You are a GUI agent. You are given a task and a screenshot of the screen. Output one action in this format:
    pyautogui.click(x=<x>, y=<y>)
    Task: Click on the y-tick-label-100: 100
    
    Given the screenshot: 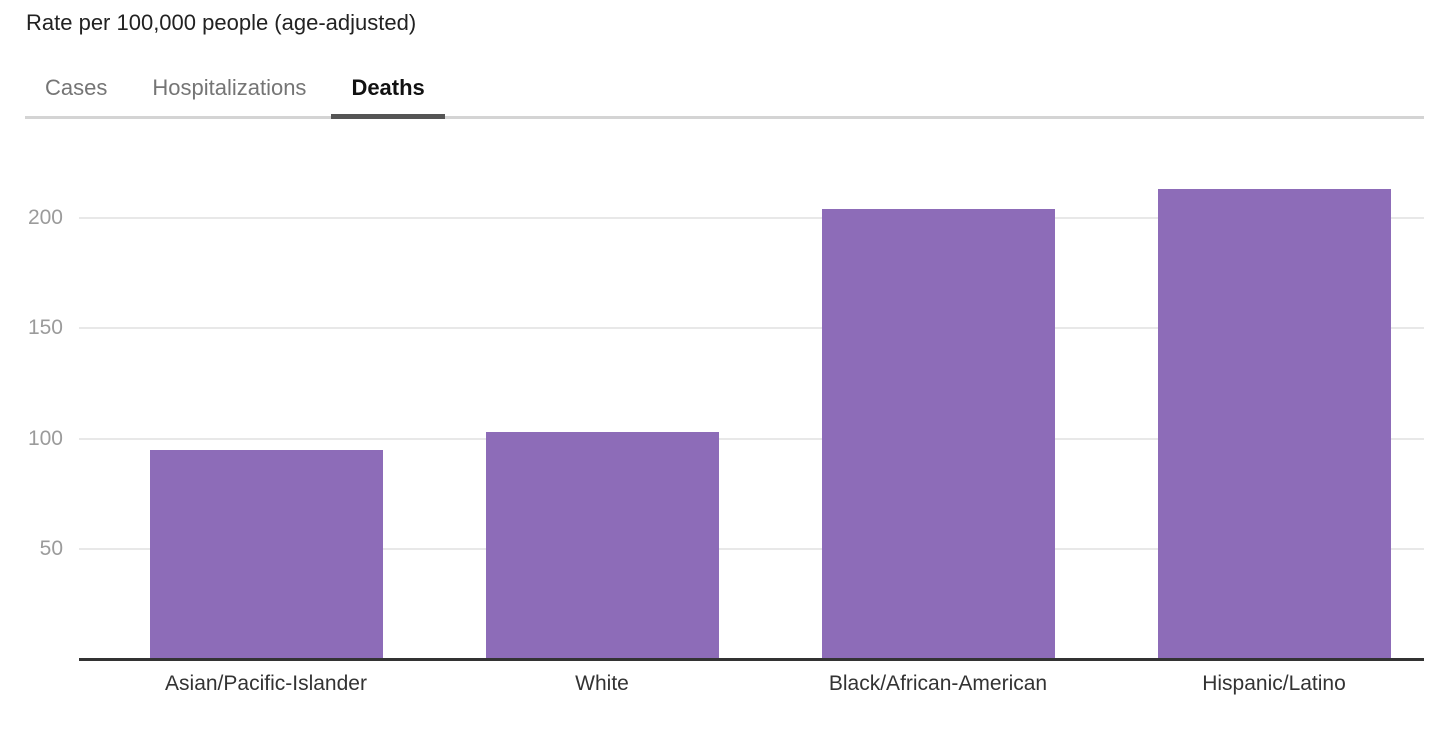 What is the action you would take?
    pyautogui.click(x=45, y=438)
    